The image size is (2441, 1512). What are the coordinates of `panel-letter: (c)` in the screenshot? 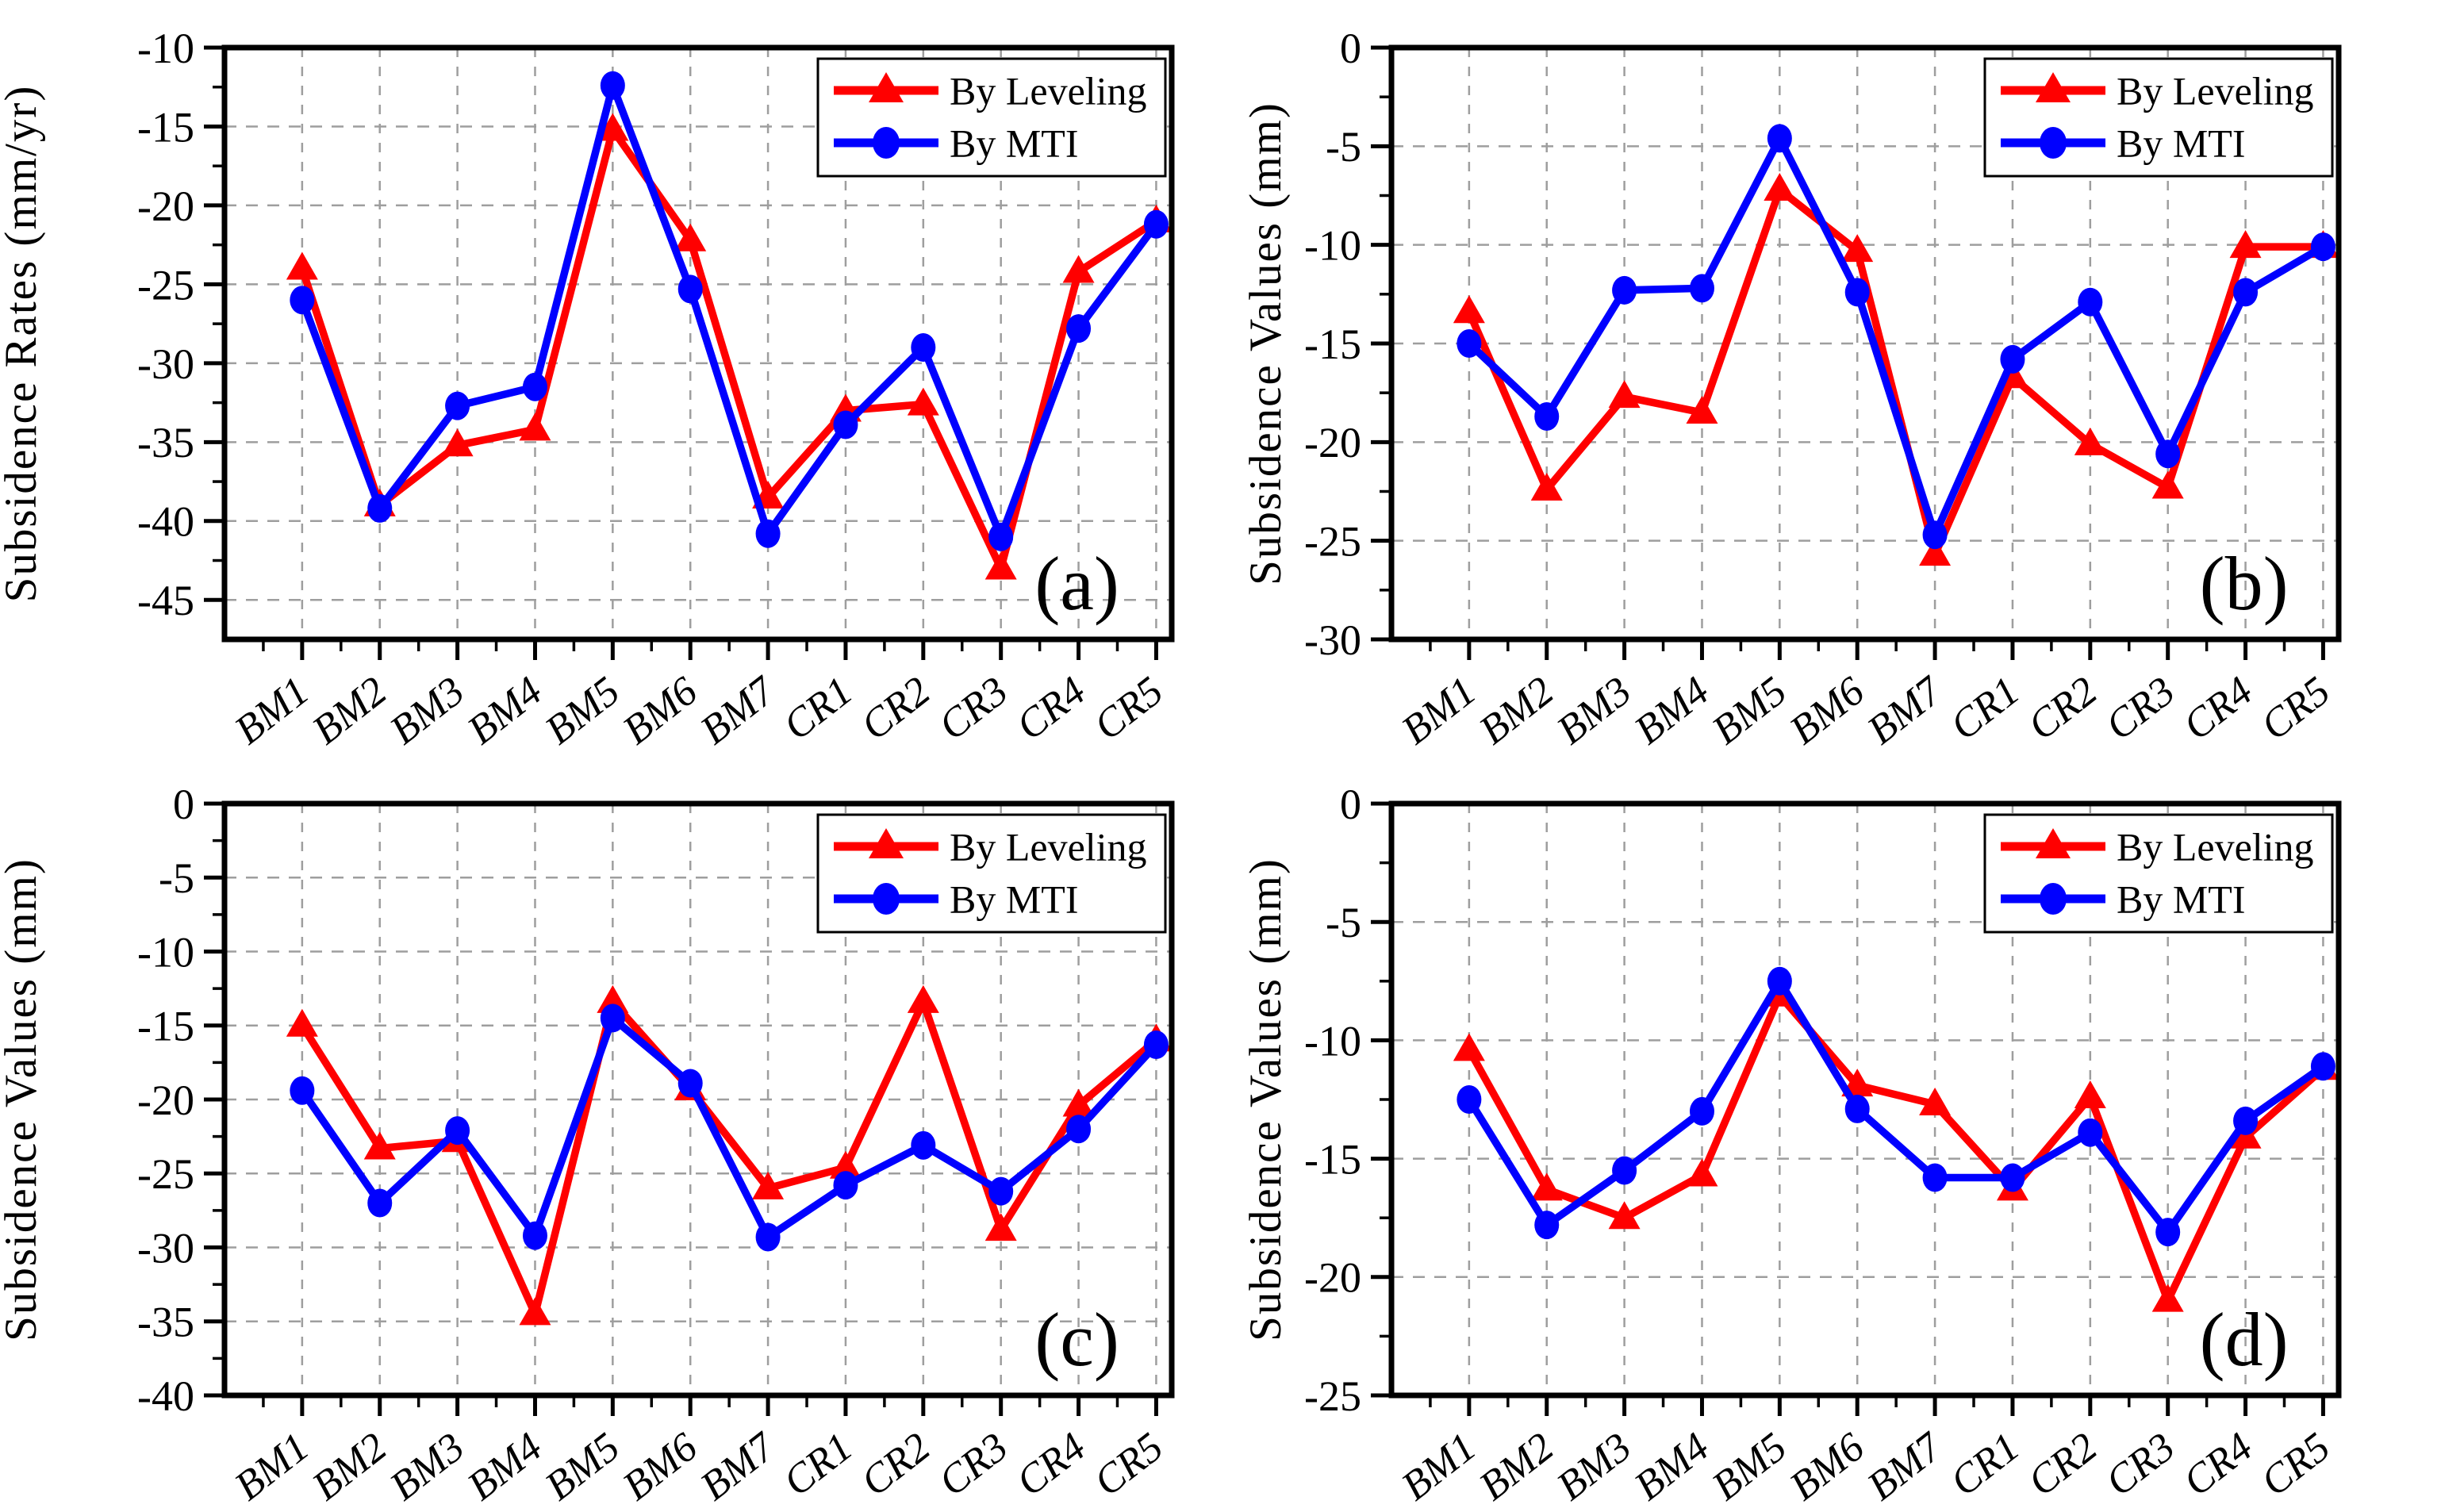 It's located at (1076, 1340).